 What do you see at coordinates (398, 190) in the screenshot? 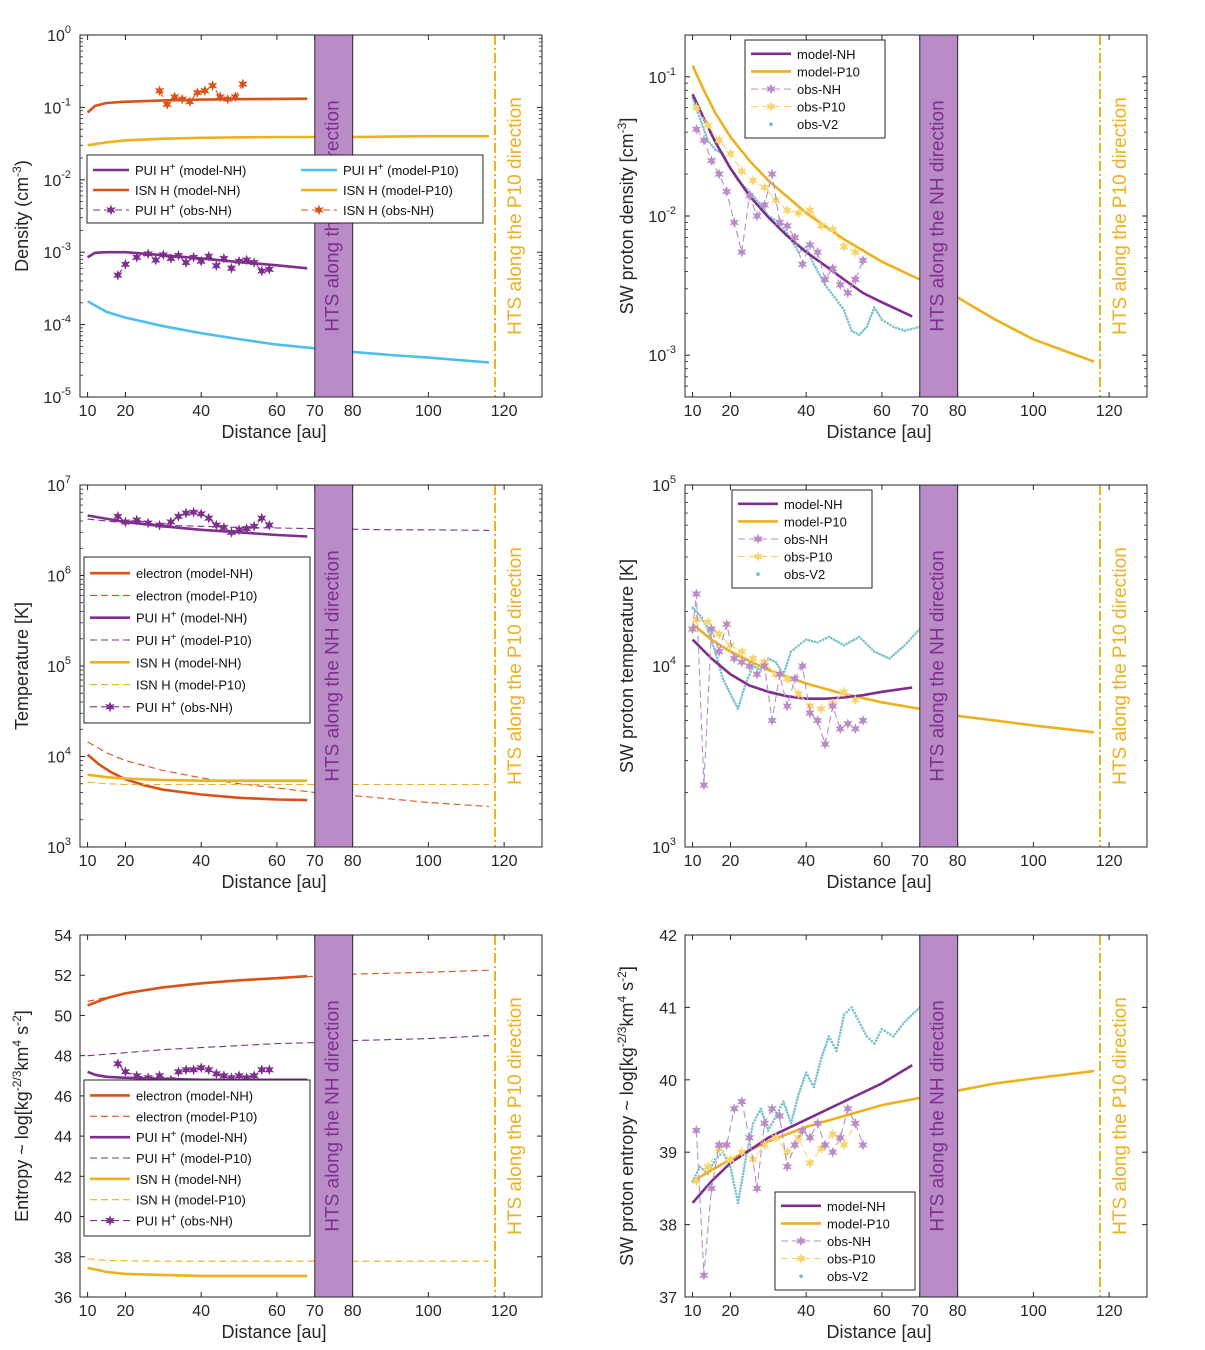
I see `legend-label: ISN H (model-P10)` at bounding box center [398, 190].